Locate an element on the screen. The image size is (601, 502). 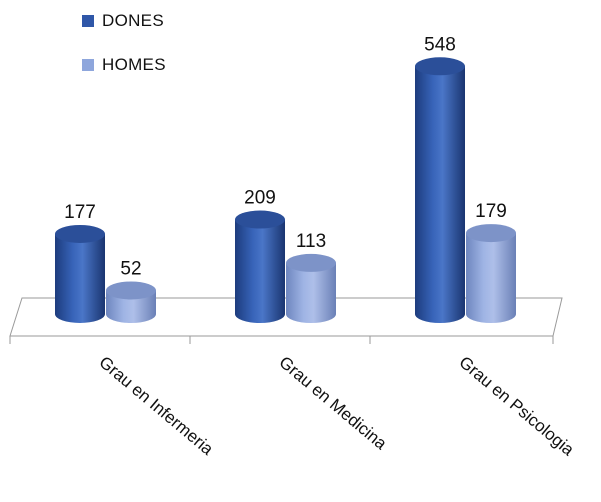
legend-label-homes: HOMES is located at coordinates (134, 64).